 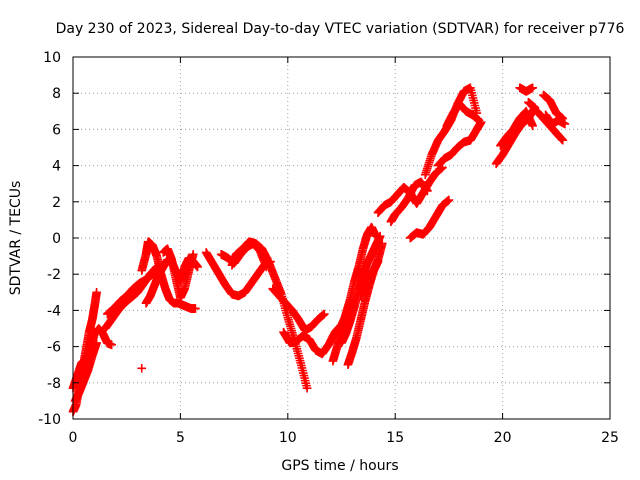 What do you see at coordinates (56, 239) in the screenshot?
I see `y-tick-label: 0` at bounding box center [56, 239].